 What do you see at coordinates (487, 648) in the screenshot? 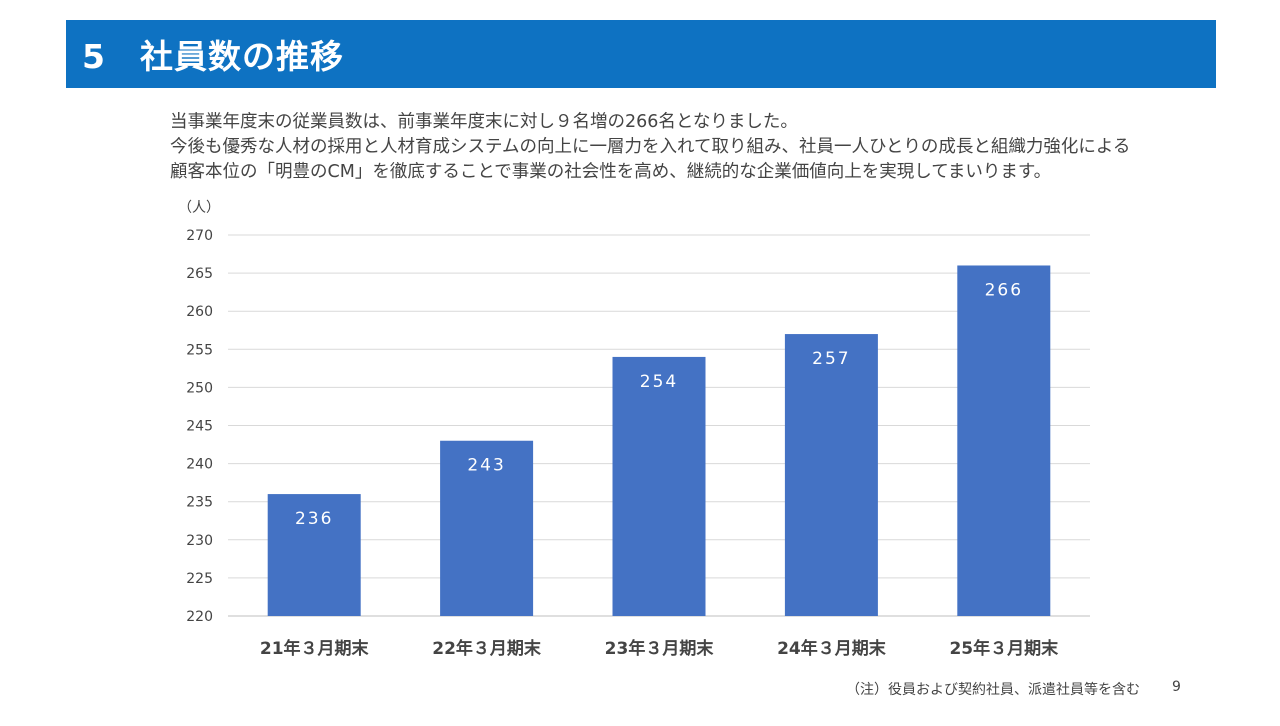
I see `x-tick-label: 22年３月期末` at bounding box center [487, 648].